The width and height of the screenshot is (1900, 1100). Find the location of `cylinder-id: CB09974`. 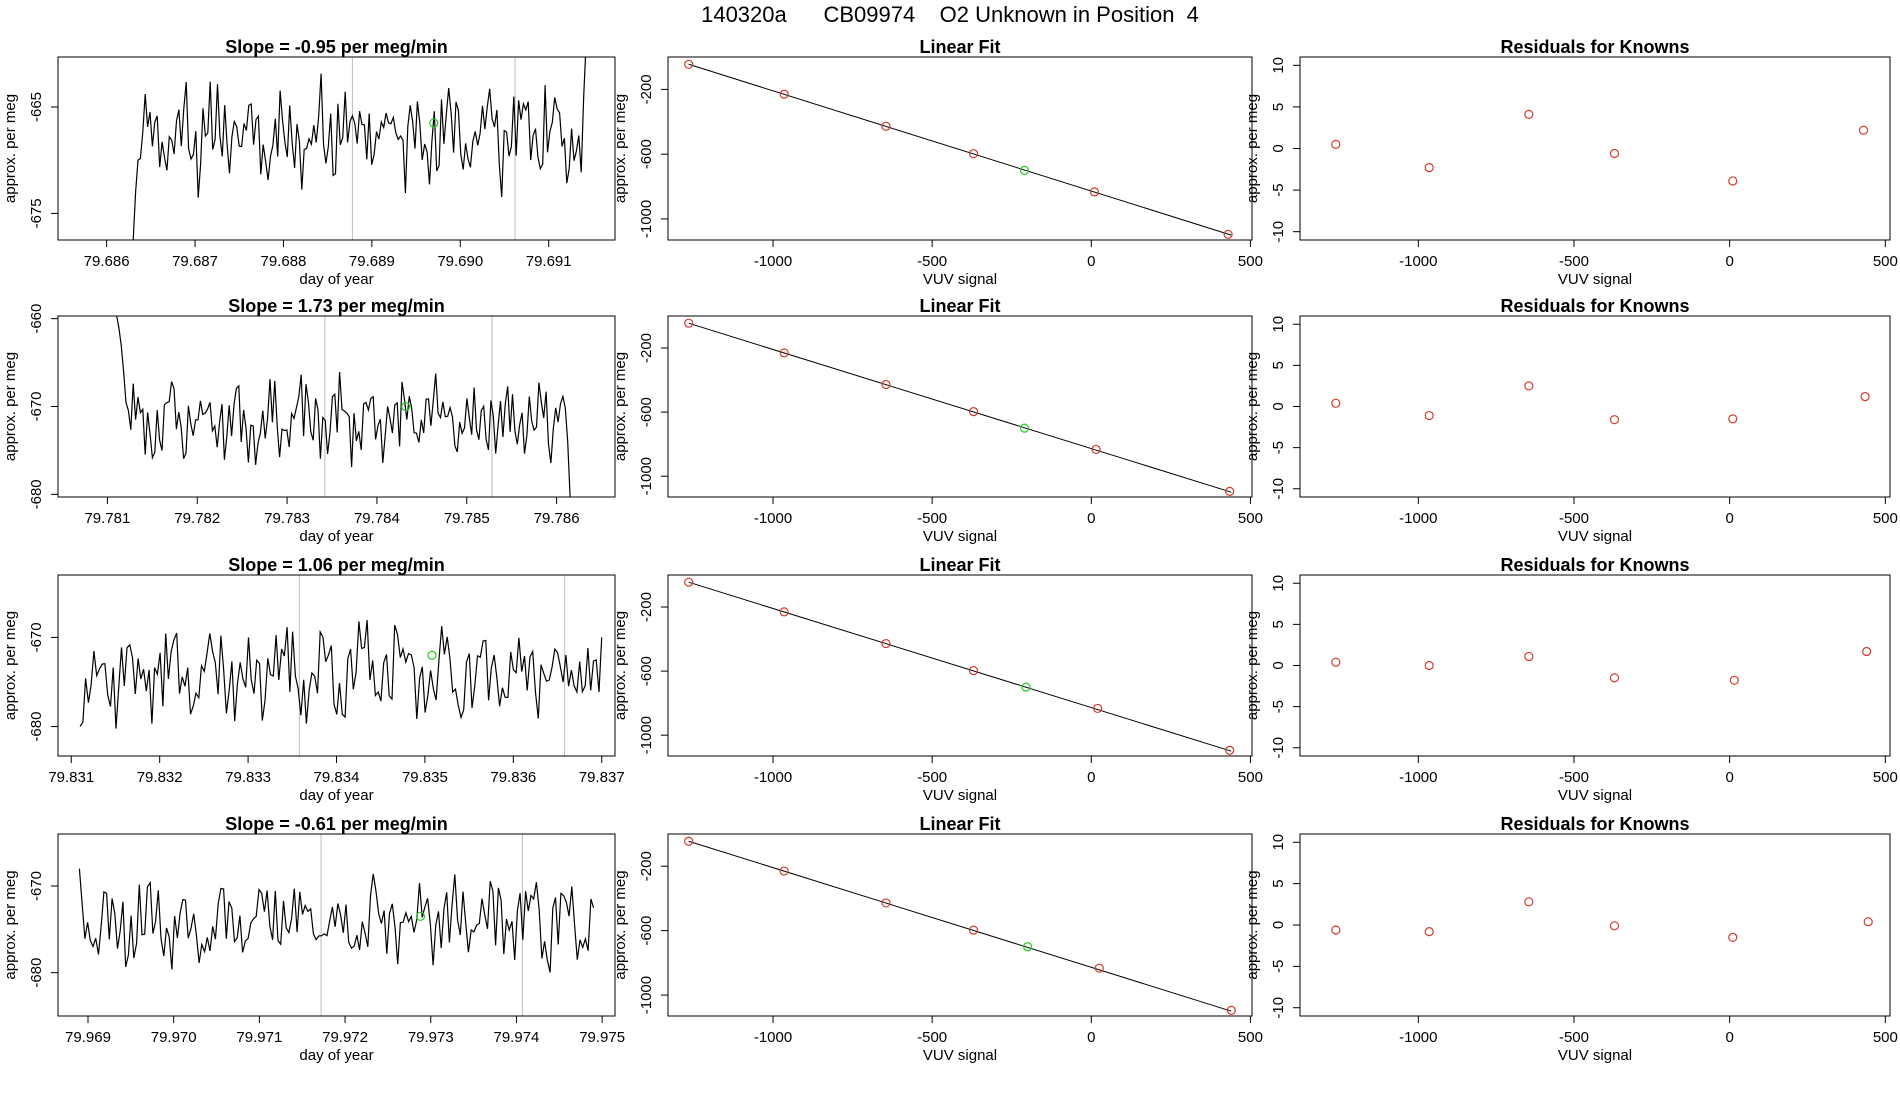

cylinder-id: CB09974 is located at coordinates (869, 14).